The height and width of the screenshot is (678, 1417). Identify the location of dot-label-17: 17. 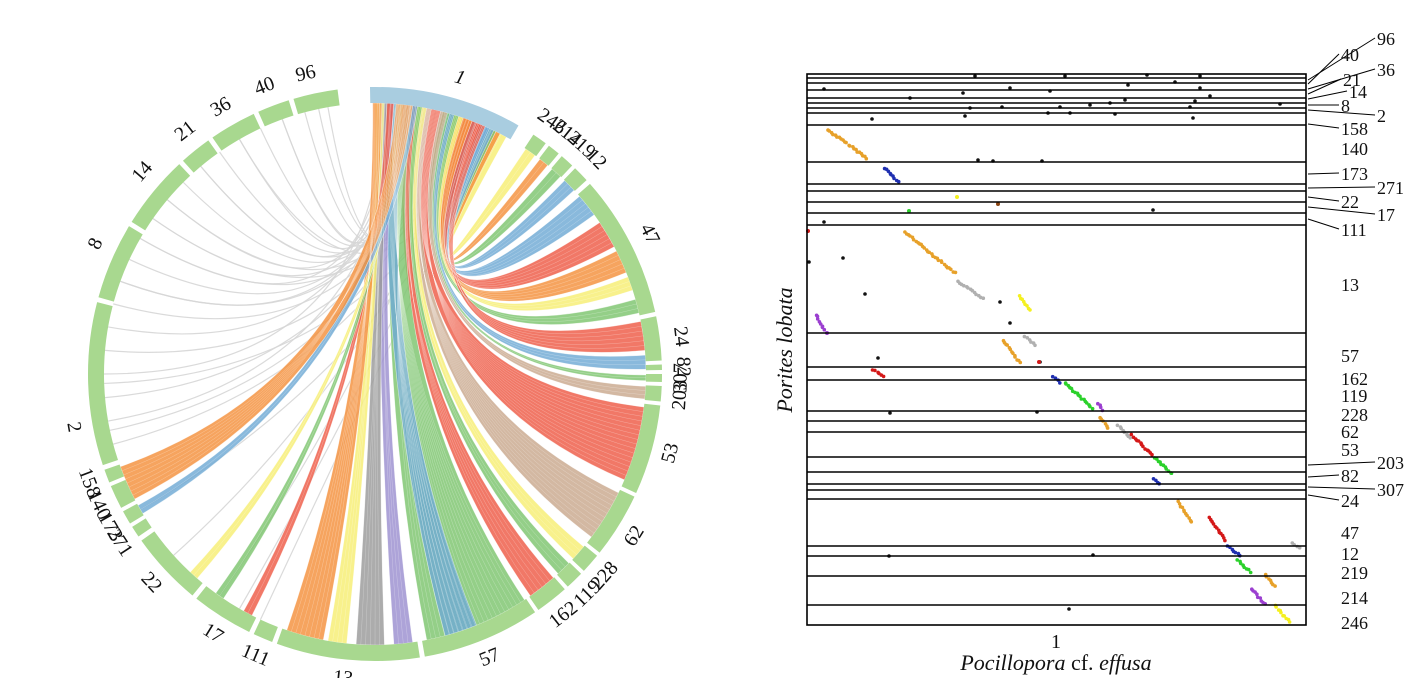
(1386, 215).